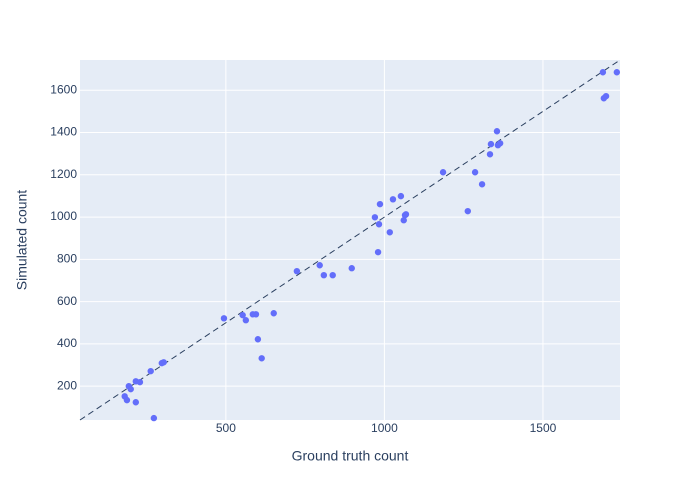 This screenshot has height=500, width=700. What do you see at coordinates (67, 259) in the screenshot?
I see `y-tick-label: 800` at bounding box center [67, 259].